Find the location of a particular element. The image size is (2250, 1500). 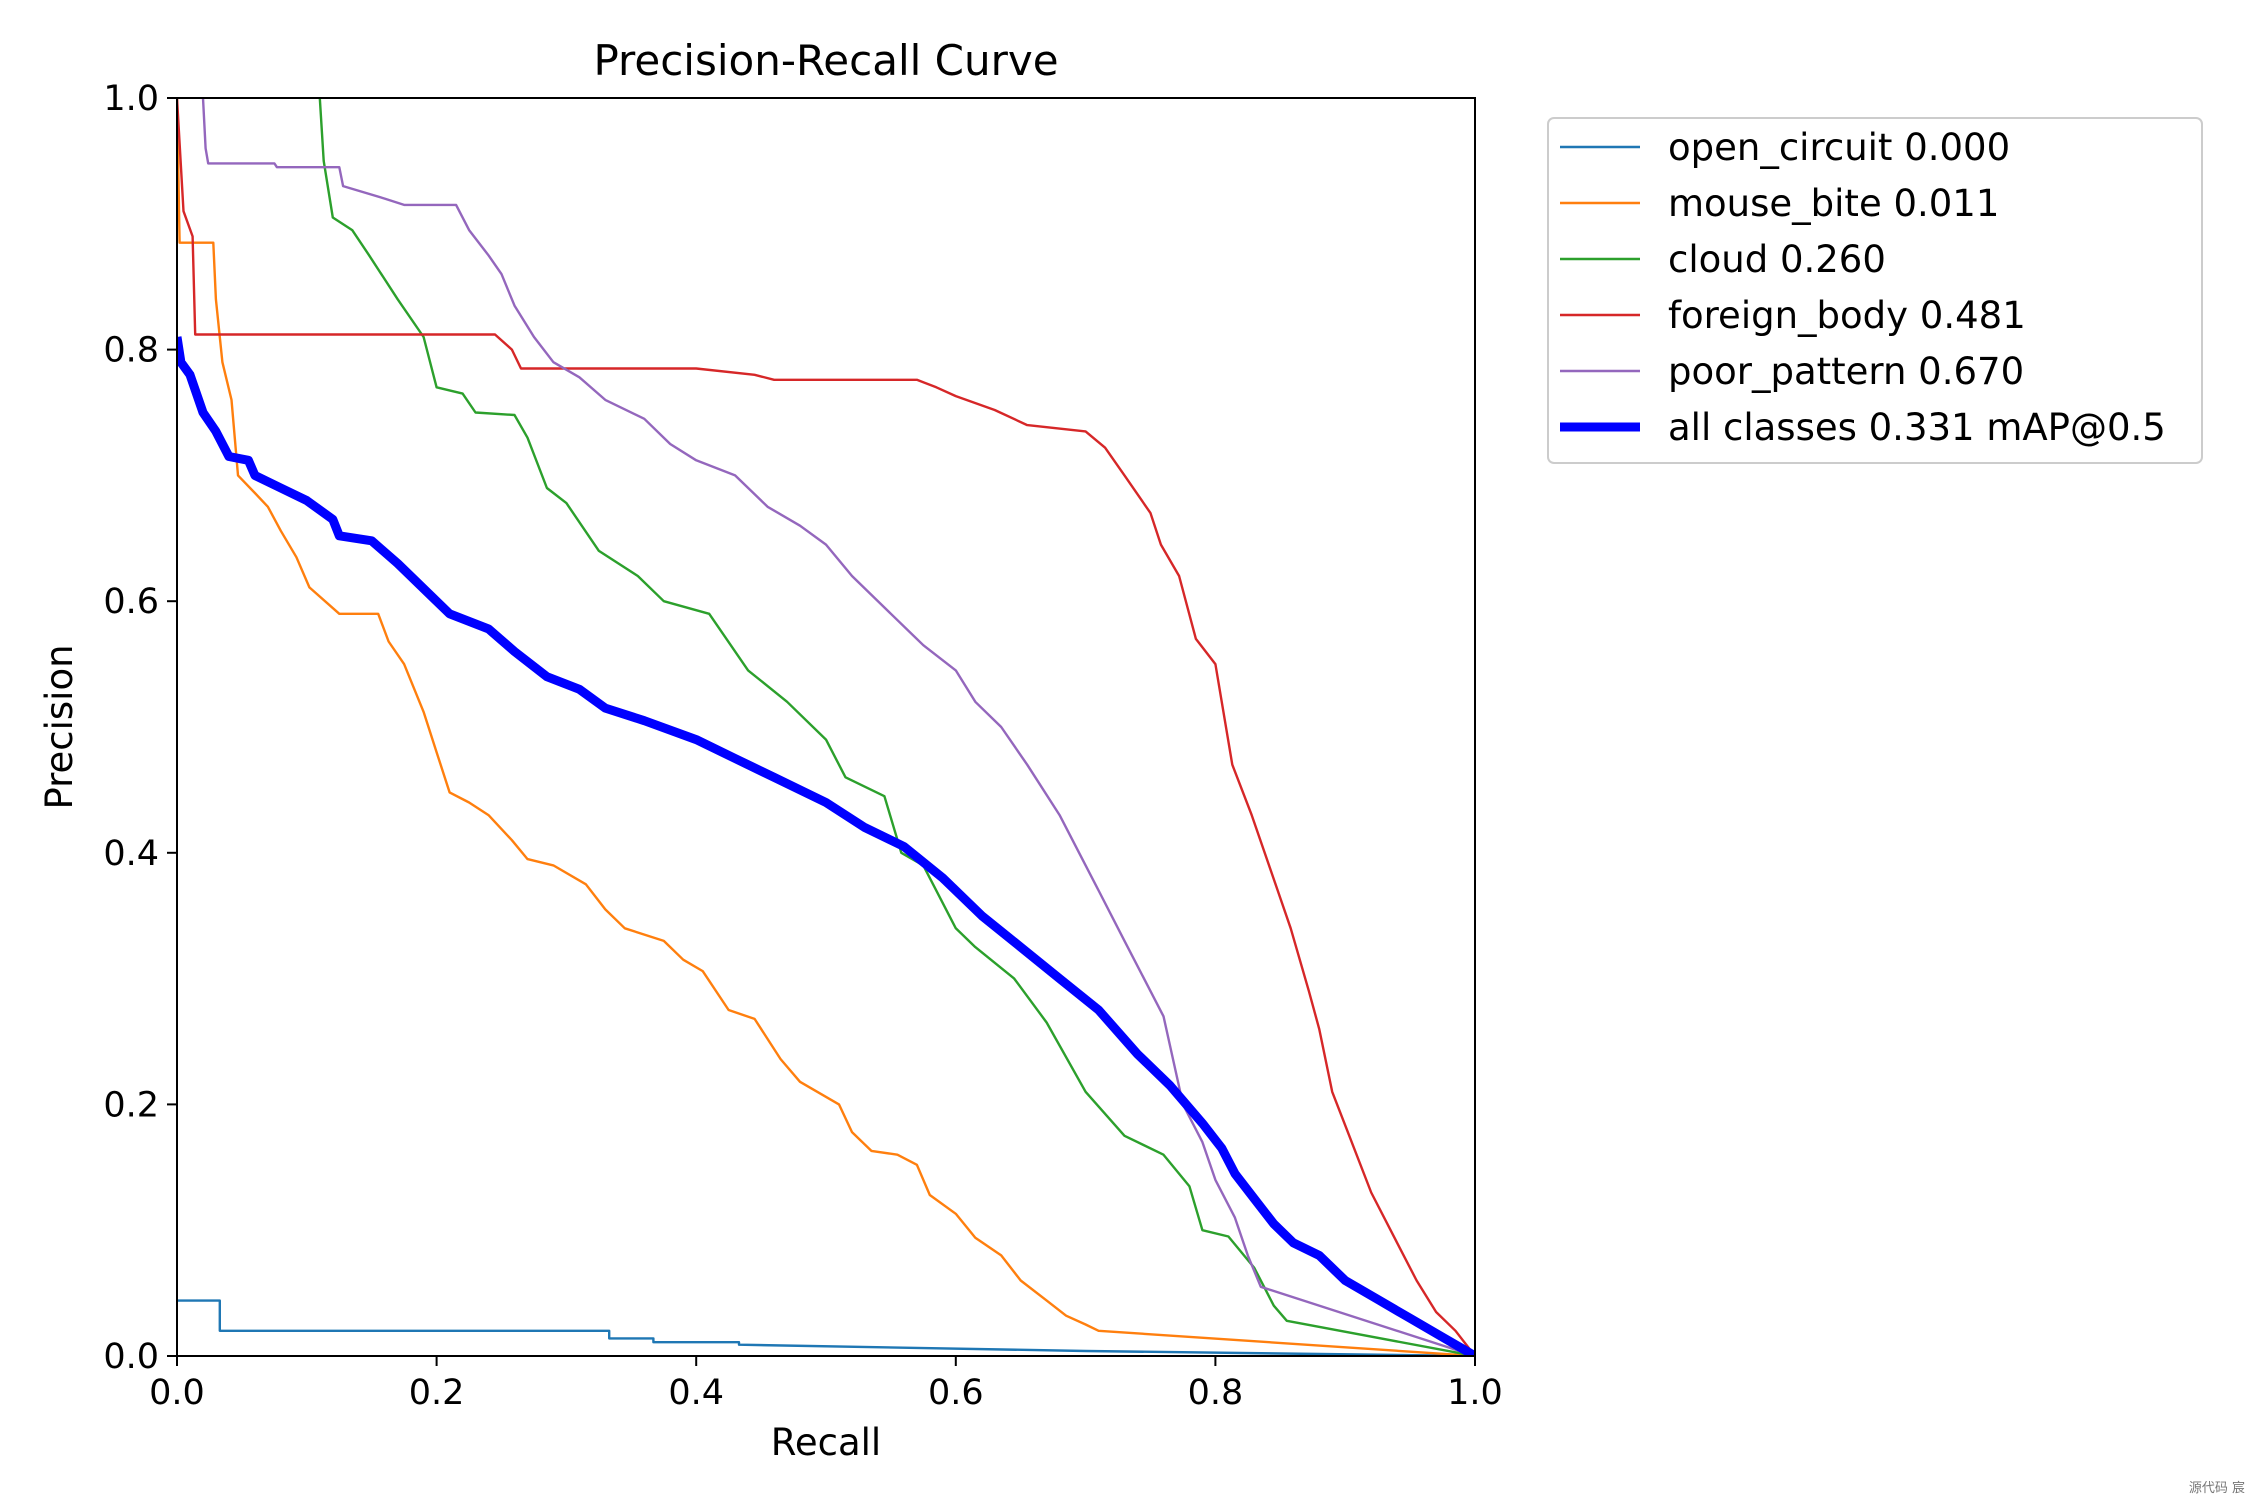

y-tick-label: 0.0 is located at coordinates (131, 1357).